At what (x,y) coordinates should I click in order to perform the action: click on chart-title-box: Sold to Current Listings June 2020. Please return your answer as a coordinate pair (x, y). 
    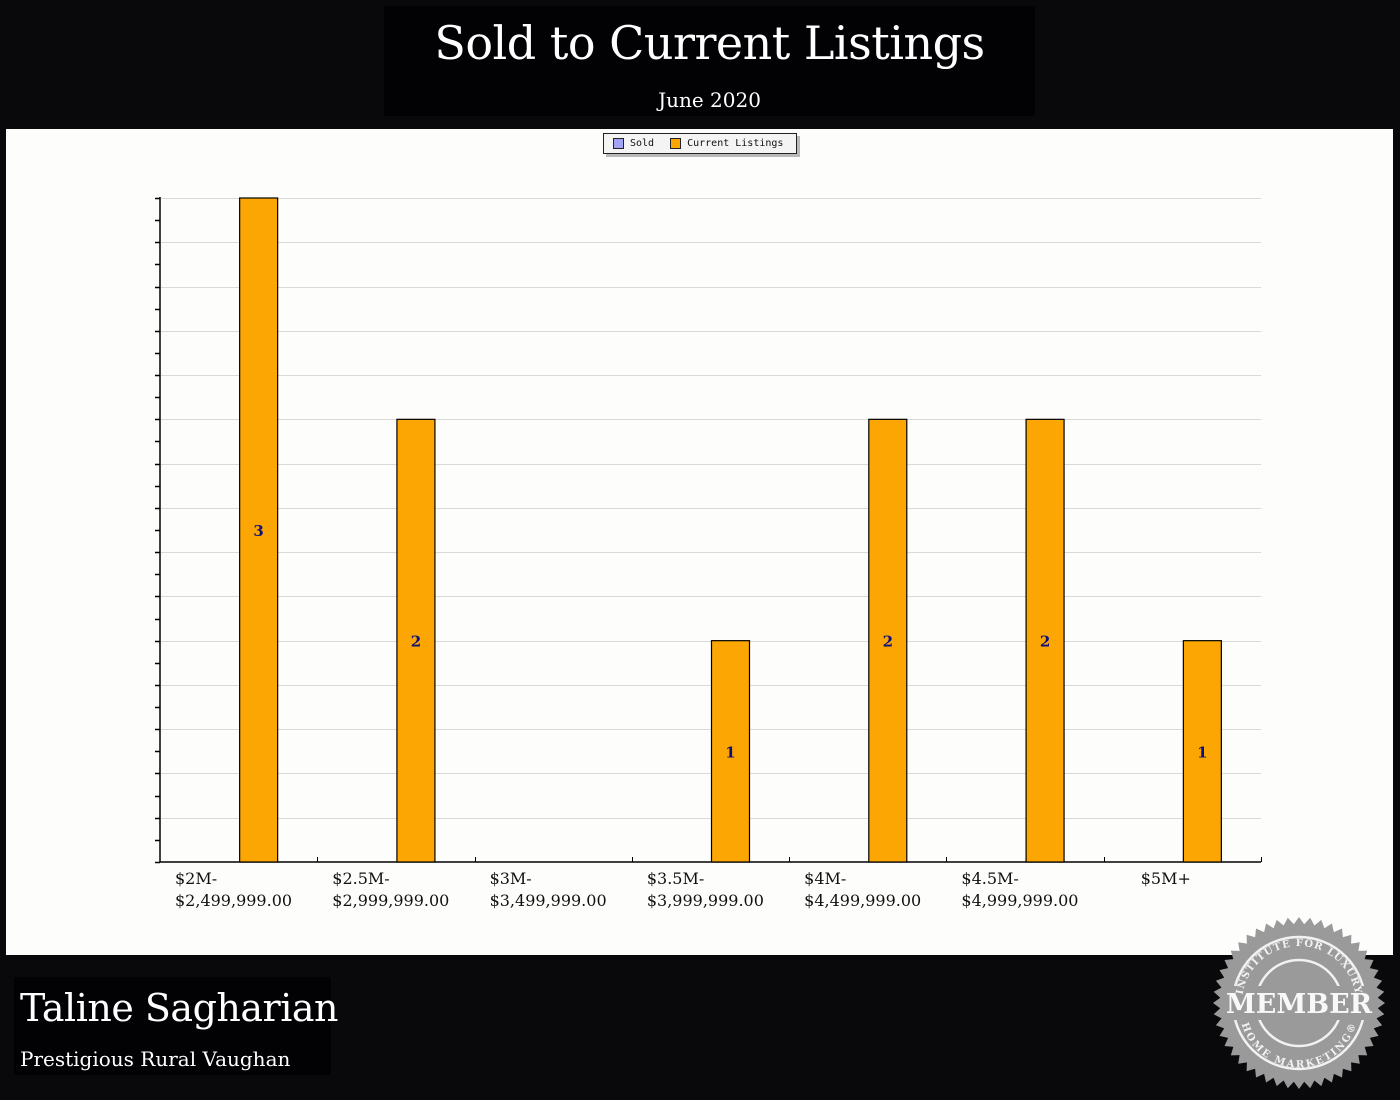
    Looking at the image, I should click on (709, 61).